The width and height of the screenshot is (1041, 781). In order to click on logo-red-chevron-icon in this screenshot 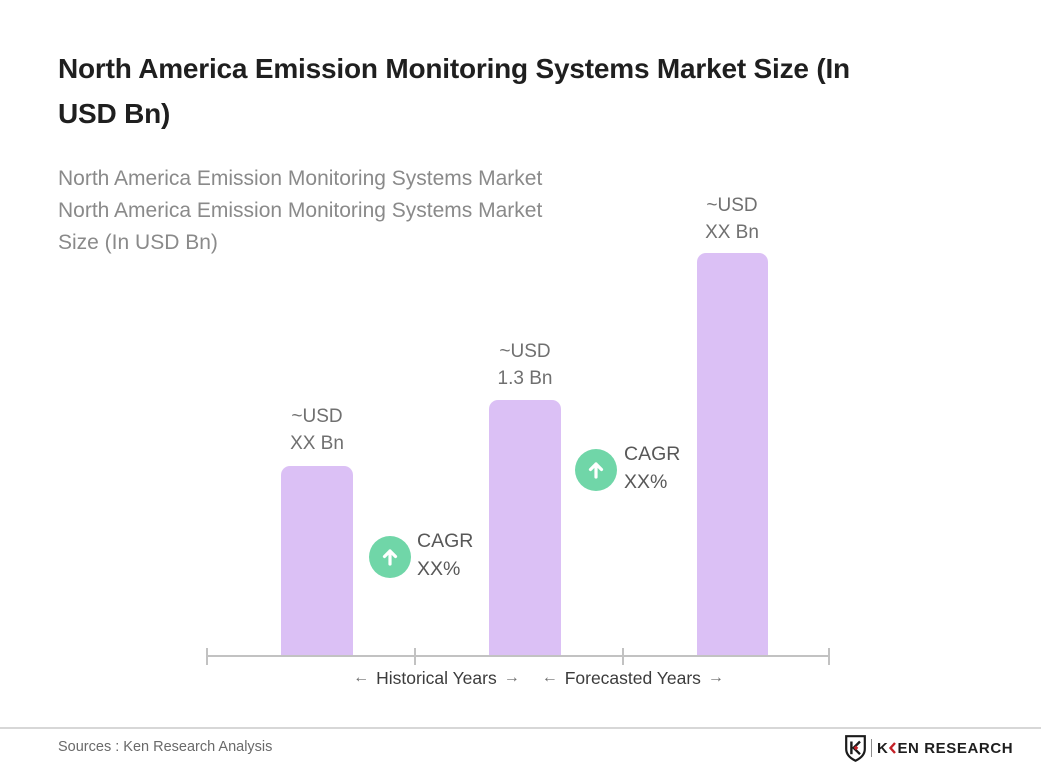, I will do `click(893, 748)`.